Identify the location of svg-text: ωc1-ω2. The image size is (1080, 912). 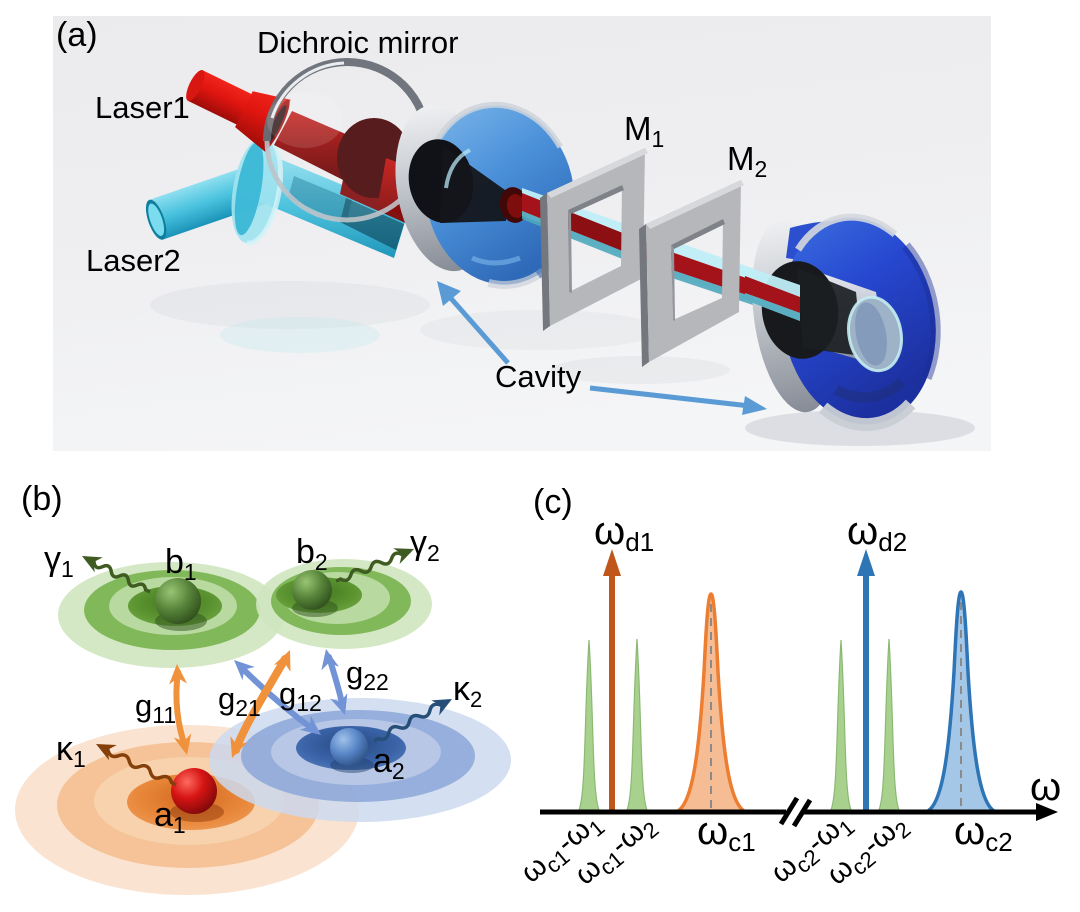
(615, 851).